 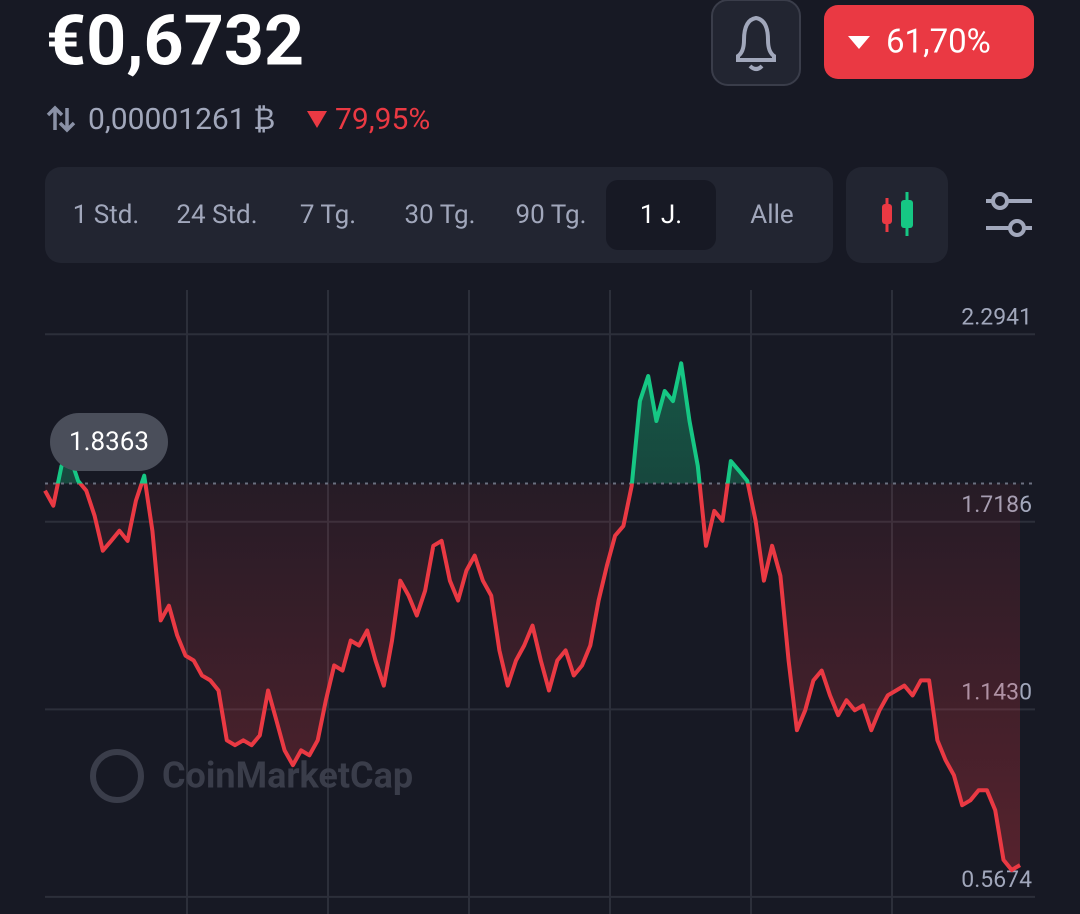 I want to click on tab: 30 Tg., so click(x=440, y=215).